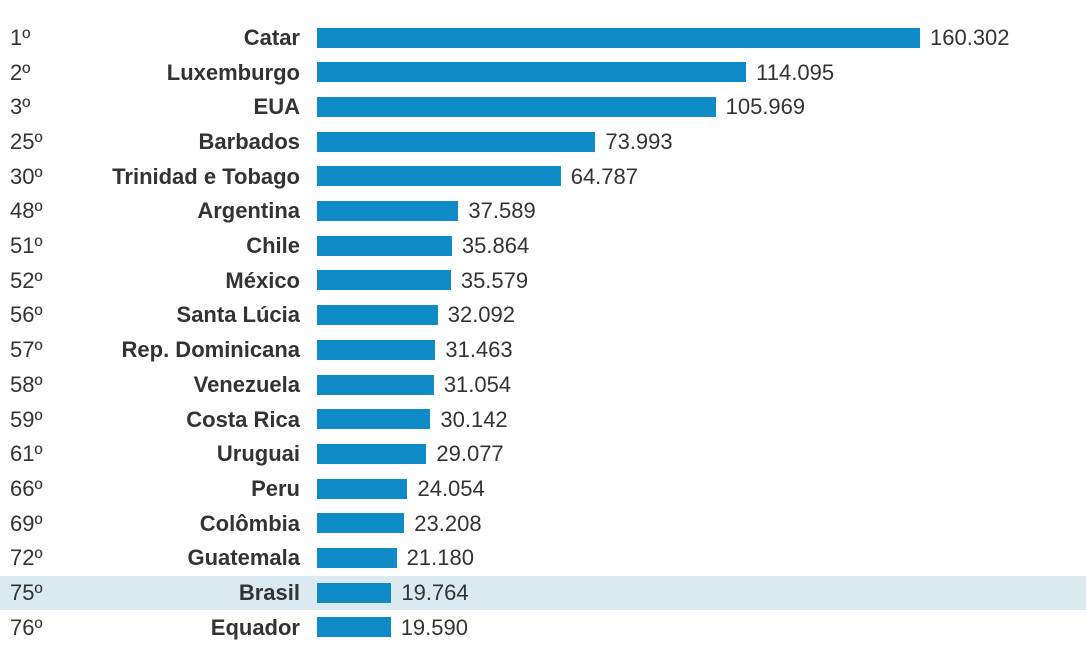  Describe the element at coordinates (604, 176) in the screenshot. I see `value-label: 64.787` at that location.